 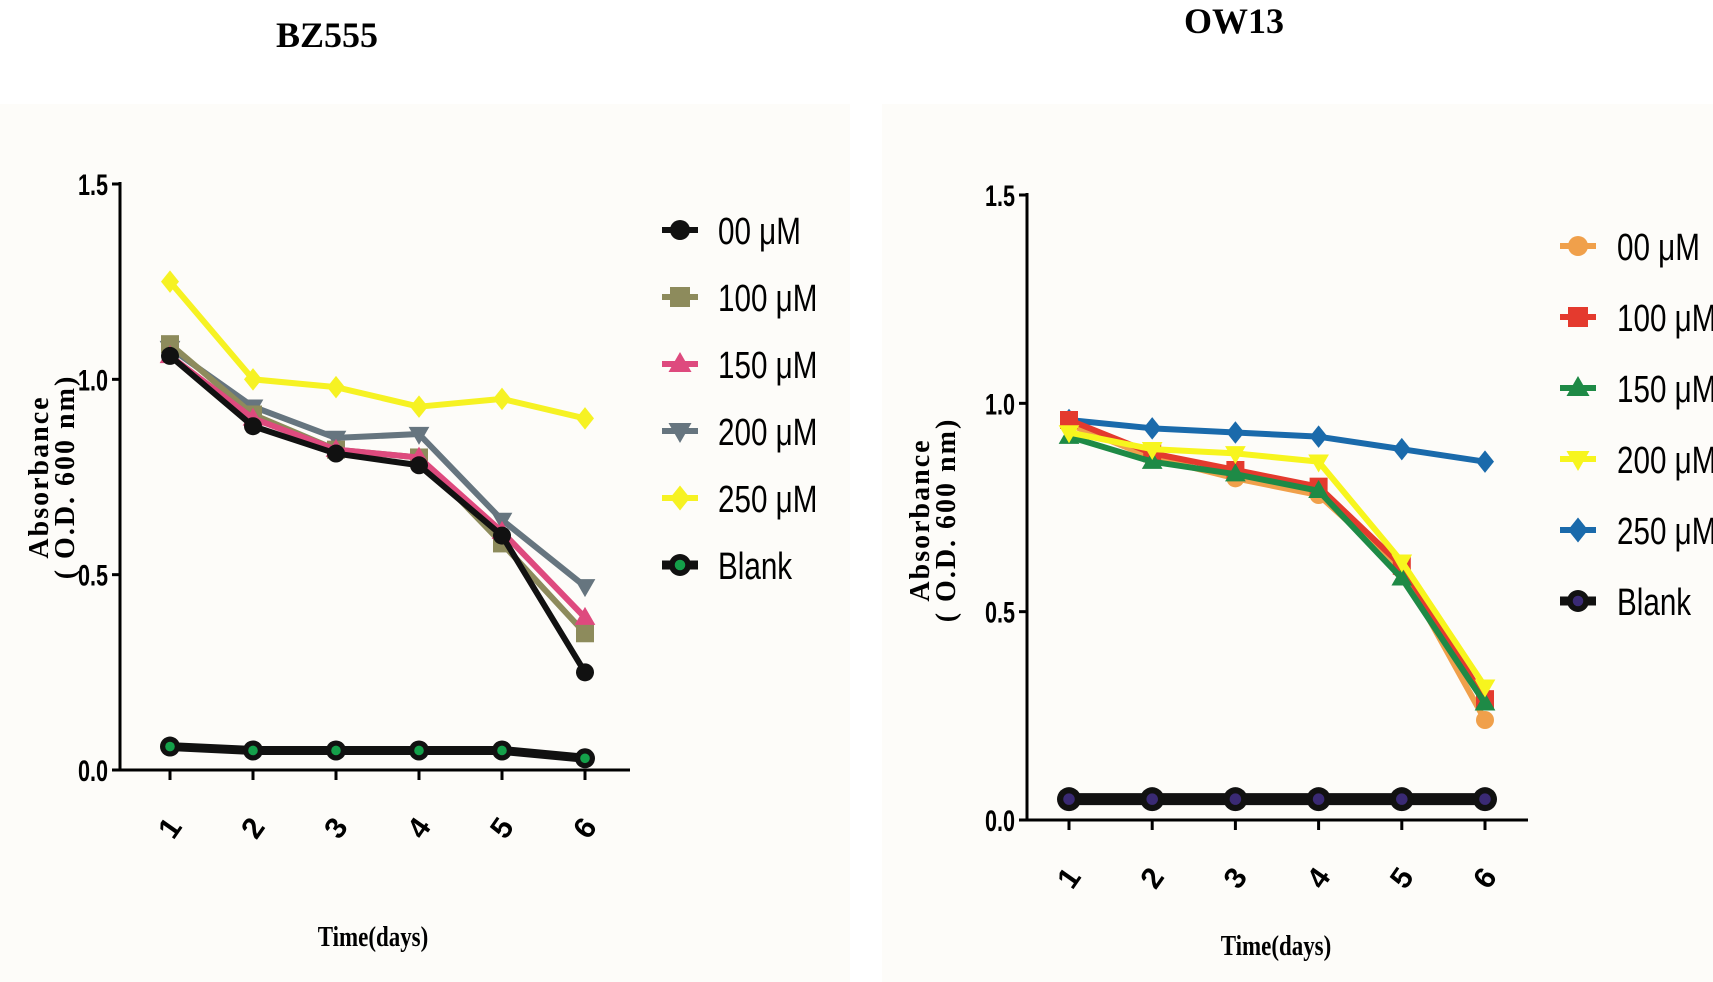 What do you see at coordinates (946, 520) in the screenshot?
I see `y-axis-label-units: ( O.D. 600 nm)` at bounding box center [946, 520].